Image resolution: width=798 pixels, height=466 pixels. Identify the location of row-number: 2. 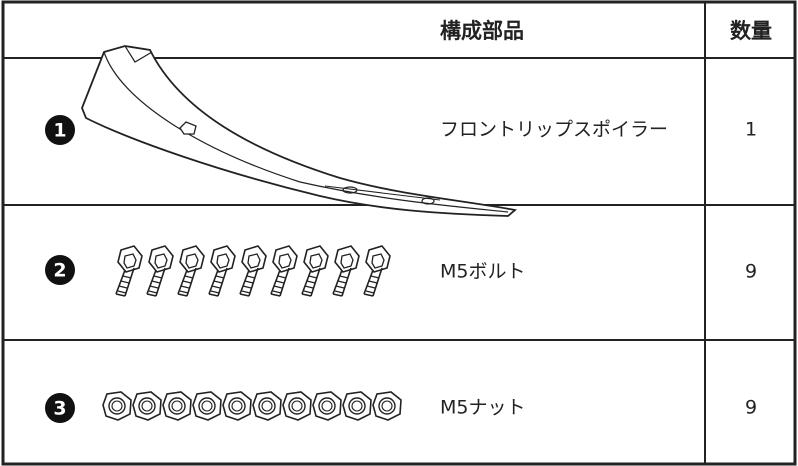
(59, 271).